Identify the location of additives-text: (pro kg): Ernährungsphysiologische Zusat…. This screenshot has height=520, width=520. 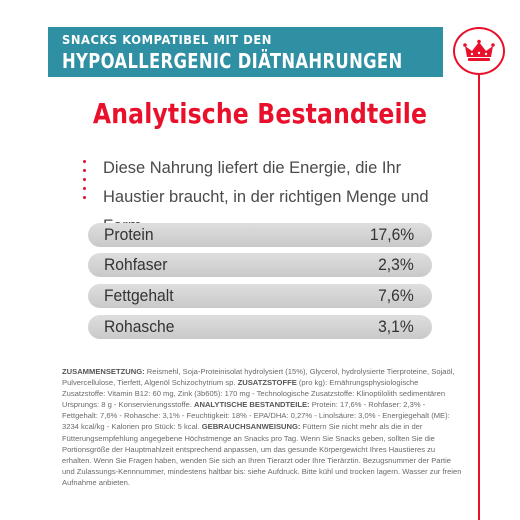
(254, 394).